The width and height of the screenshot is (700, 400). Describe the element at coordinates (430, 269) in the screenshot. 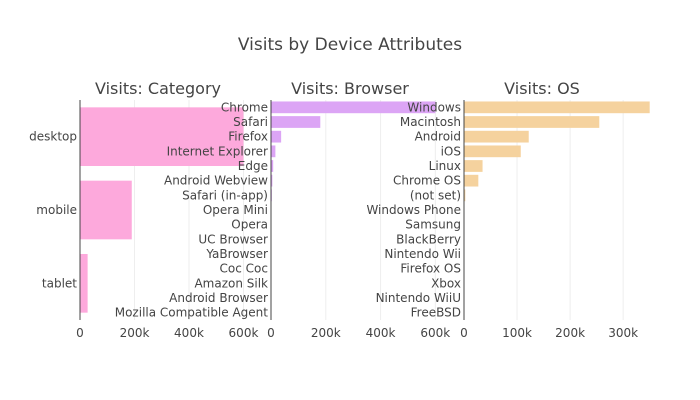

I see `category-label: Firefox OS` at that location.